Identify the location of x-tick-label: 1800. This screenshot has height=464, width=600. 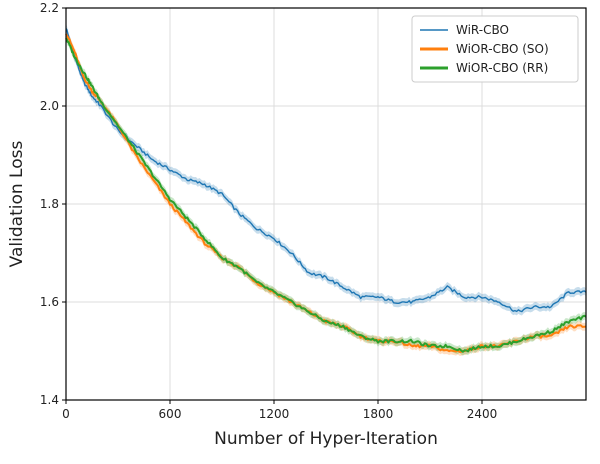
(378, 414).